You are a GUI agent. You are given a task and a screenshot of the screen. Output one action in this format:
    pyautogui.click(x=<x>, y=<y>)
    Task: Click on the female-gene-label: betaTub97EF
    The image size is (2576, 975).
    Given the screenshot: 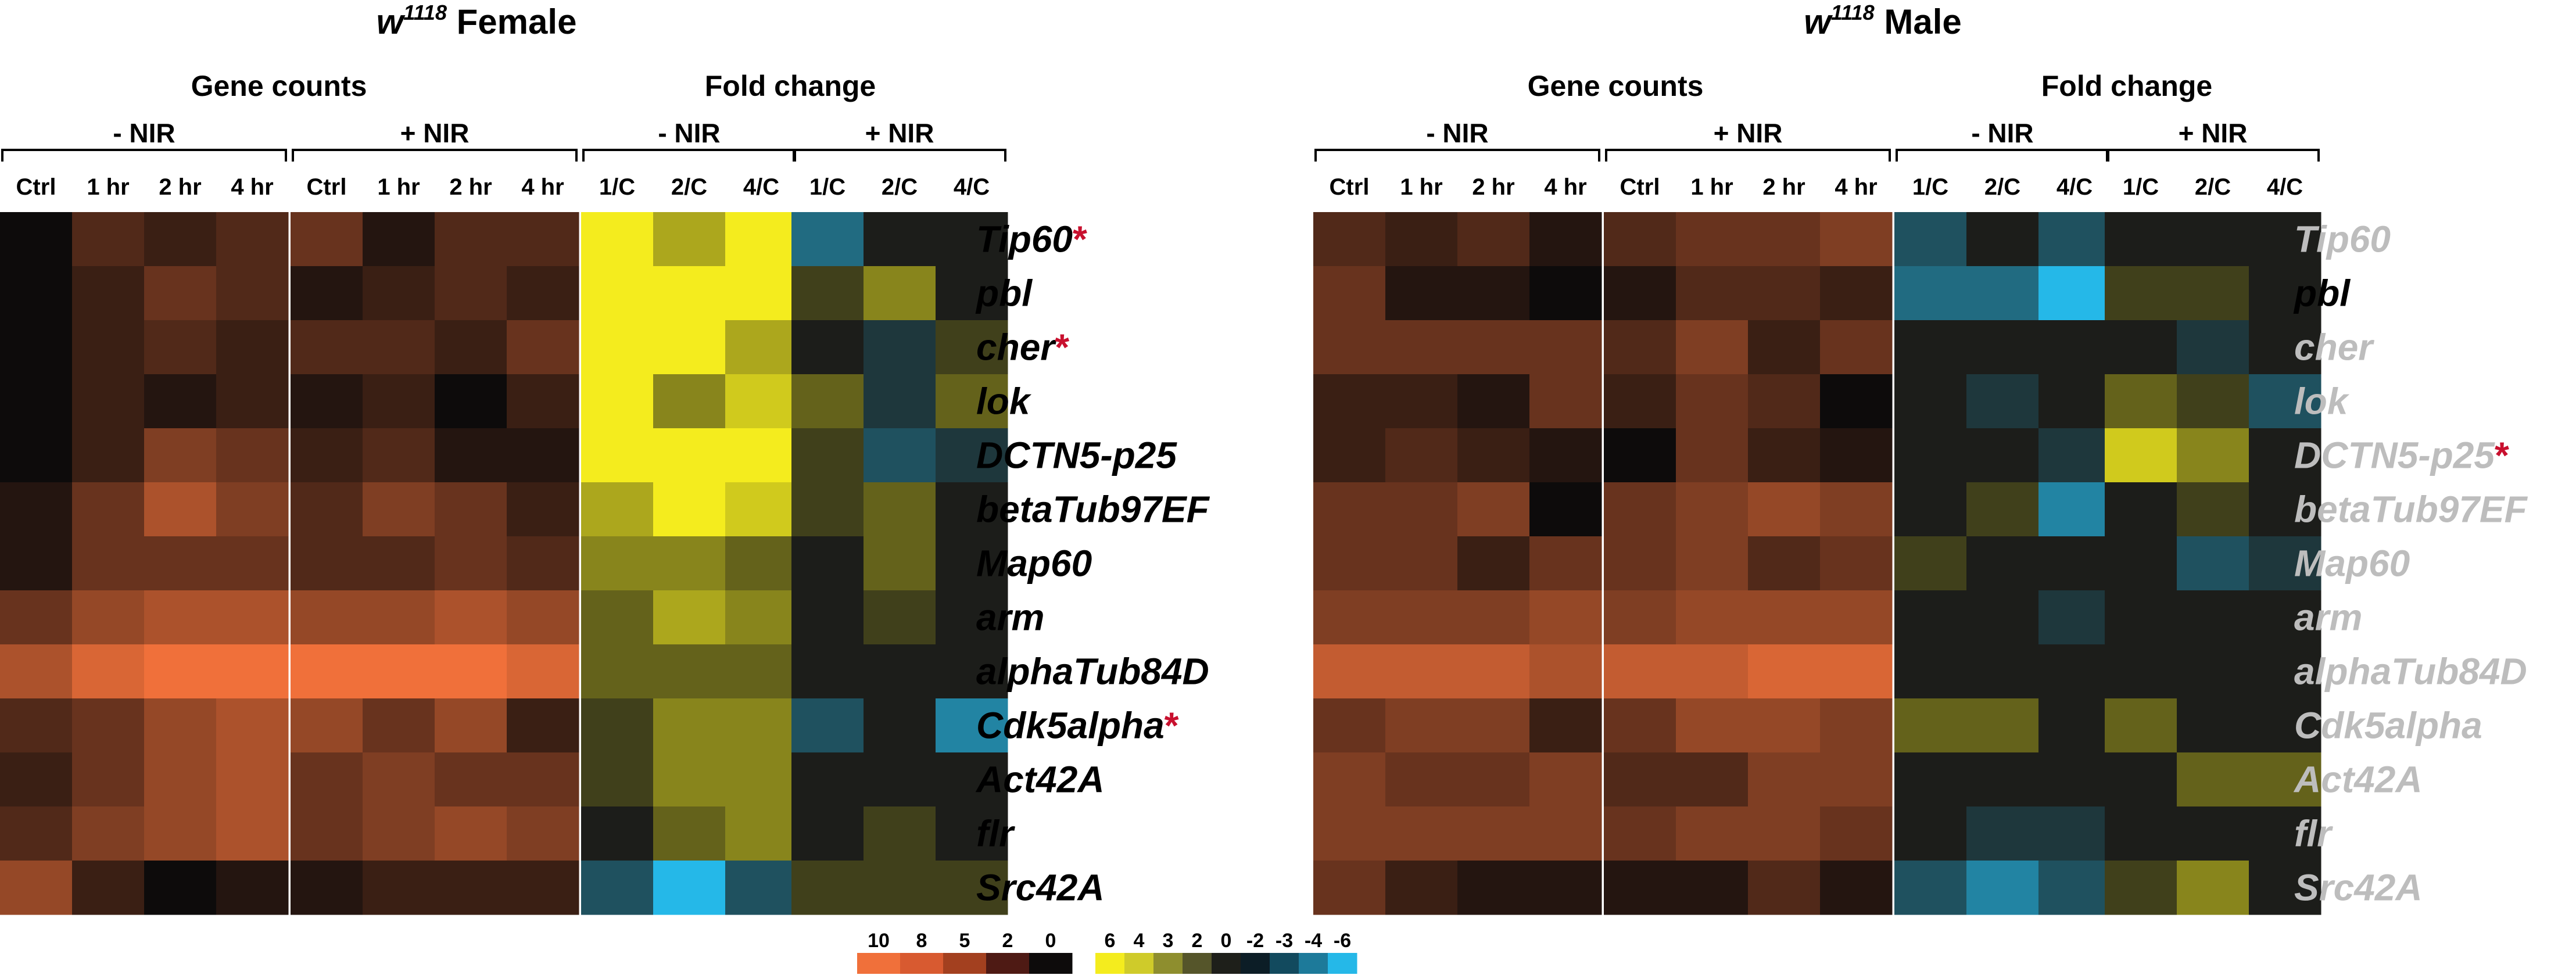 What is the action you would take?
    pyautogui.click(x=1093, y=509)
    